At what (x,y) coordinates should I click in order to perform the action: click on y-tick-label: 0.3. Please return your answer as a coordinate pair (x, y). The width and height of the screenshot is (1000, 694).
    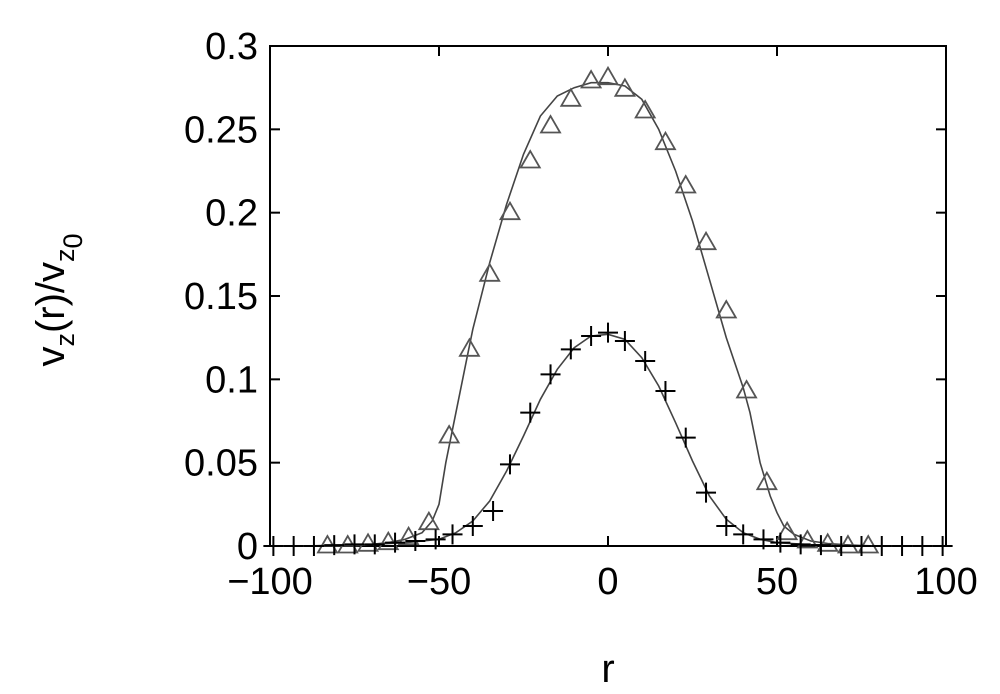
    Looking at the image, I should click on (231, 47).